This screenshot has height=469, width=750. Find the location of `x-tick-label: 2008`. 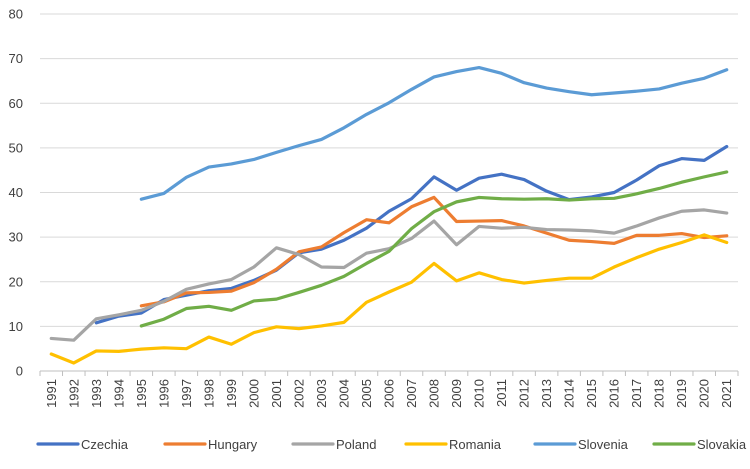

x-tick-label: 2008 is located at coordinates (434, 393).